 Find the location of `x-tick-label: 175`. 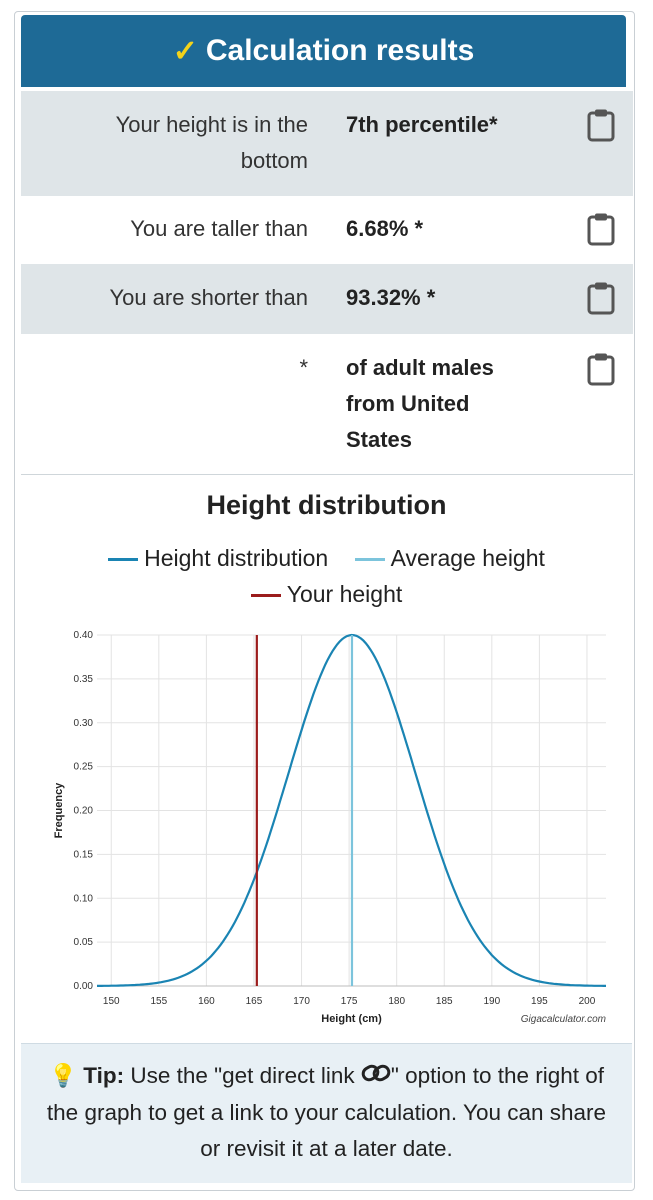

x-tick-label: 175 is located at coordinates (349, 1001).